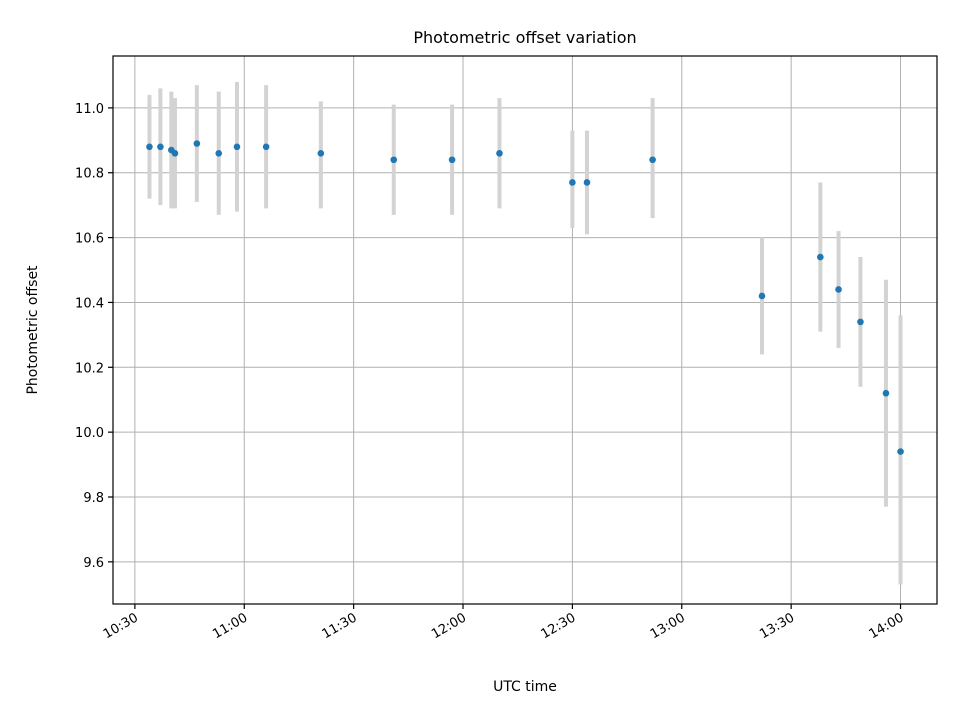  What do you see at coordinates (93, 563) in the screenshot?
I see `y-tick-label: 9.6` at bounding box center [93, 563].